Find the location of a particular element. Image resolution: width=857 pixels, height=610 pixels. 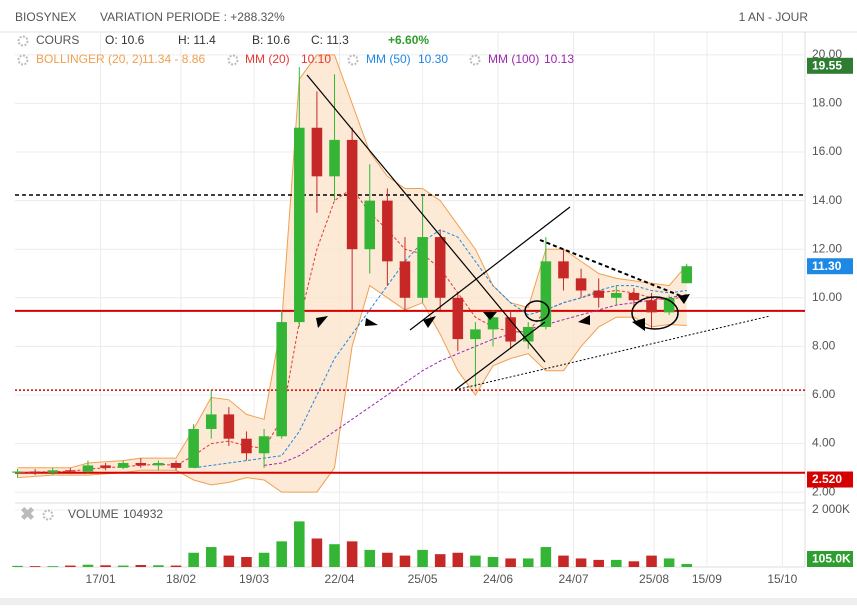

x-tick-label: 24/07 is located at coordinates (574, 579).